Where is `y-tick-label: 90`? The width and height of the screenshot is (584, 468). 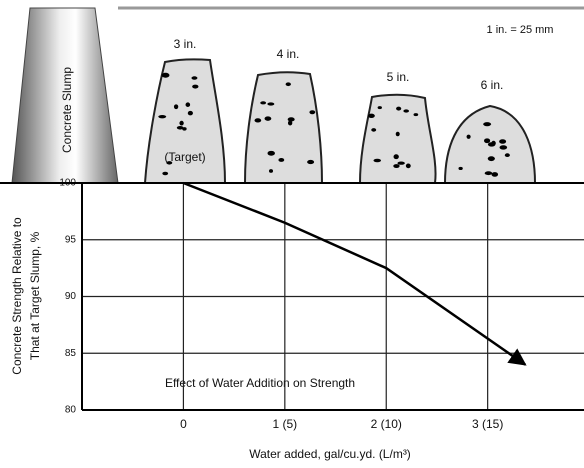 y-tick-label: 90 is located at coordinates (71, 296).